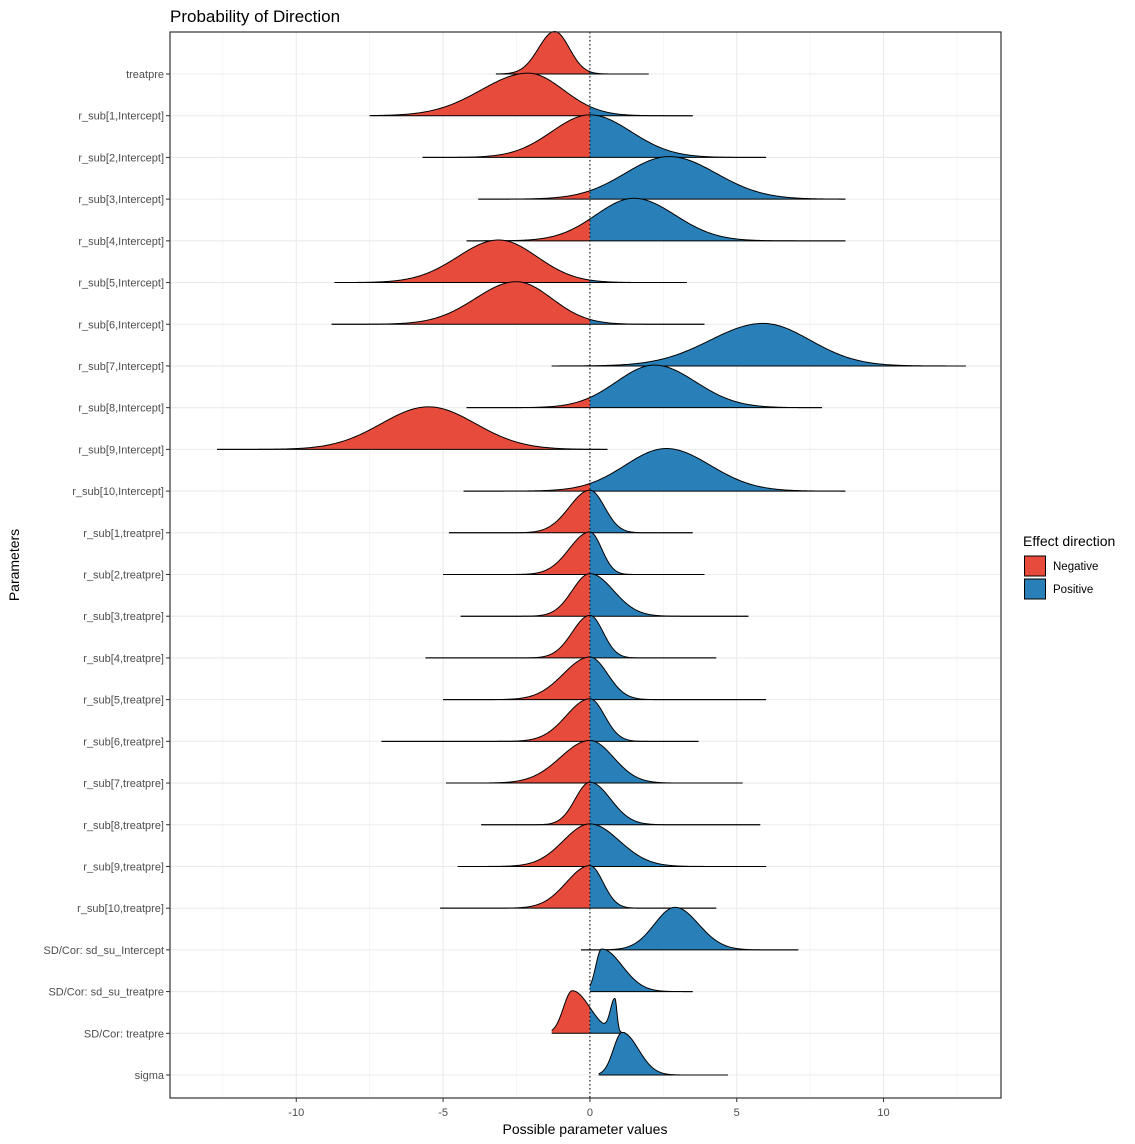 The height and width of the screenshot is (1144, 1135). What do you see at coordinates (118, 492) in the screenshot?
I see `y-tick-label: r_sub[10,Intercept]` at bounding box center [118, 492].